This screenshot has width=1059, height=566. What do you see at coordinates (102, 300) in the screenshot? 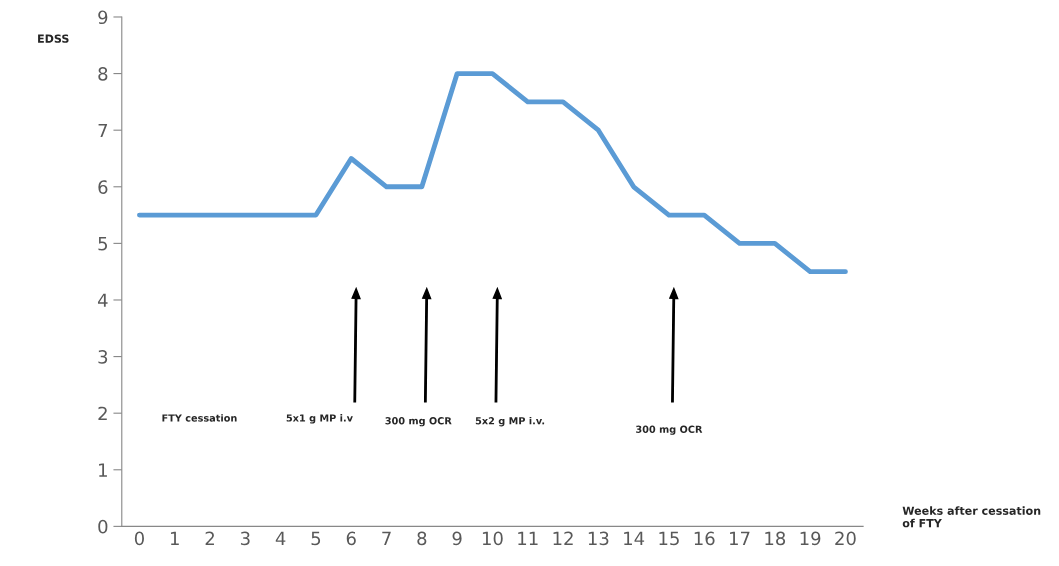
I see `y-tick-label: 4` at bounding box center [102, 300].